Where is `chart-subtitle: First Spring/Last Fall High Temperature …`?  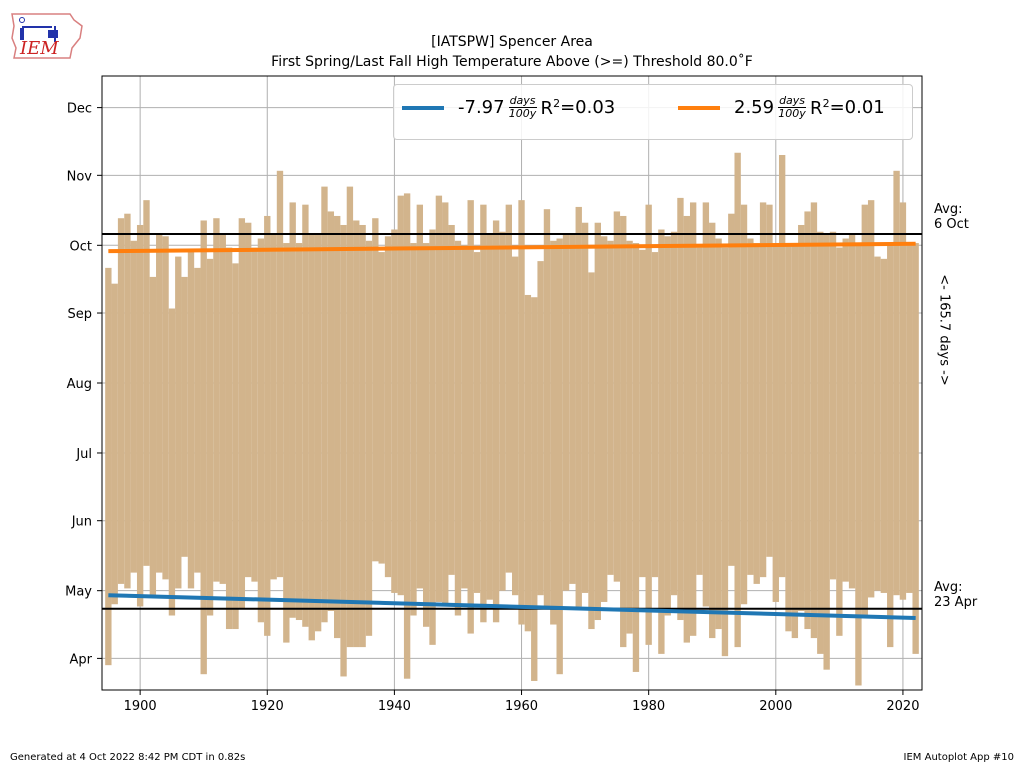 chart-subtitle: First Spring/Last Fall High Temperature … is located at coordinates (512, 62).